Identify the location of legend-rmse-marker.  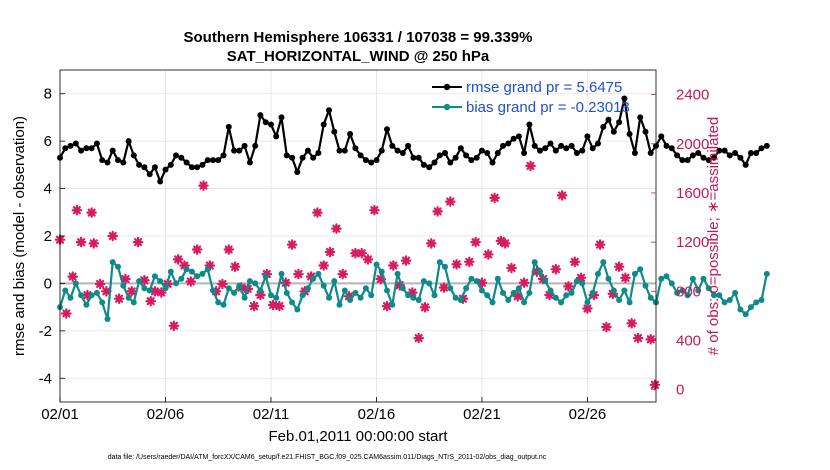
(447, 87).